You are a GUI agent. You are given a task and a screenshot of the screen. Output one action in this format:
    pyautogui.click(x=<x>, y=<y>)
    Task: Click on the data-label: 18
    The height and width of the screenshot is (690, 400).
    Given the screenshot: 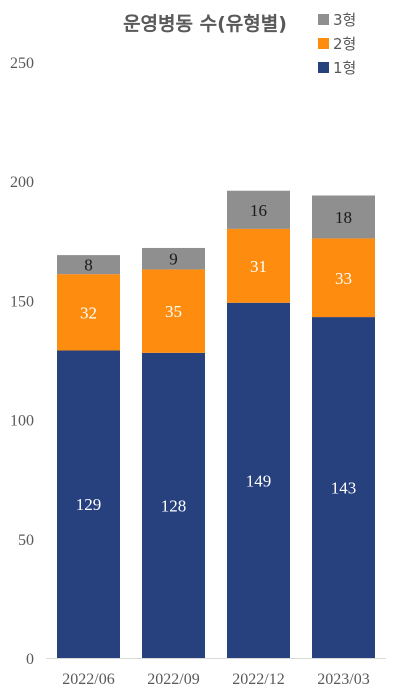 What is the action you would take?
    pyautogui.click(x=343, y=217)
    